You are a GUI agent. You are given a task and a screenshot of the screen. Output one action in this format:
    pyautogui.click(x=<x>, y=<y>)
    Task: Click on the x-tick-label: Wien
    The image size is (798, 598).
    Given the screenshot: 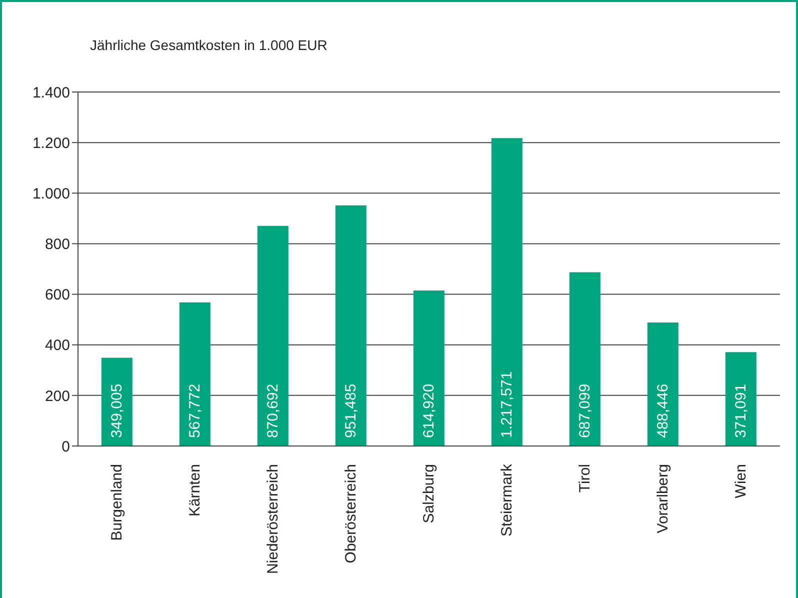 What is the action you would take?
    pyautogui.click(x=741, y=481)
    